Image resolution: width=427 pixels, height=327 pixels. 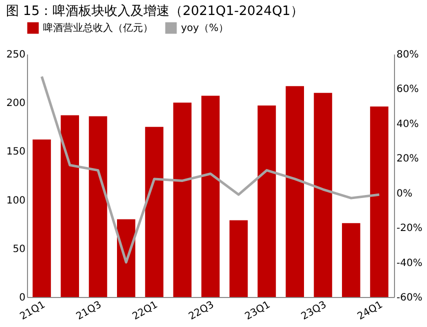 I want to click on y2-tick-label: -40%, so click(x=409, y=263).